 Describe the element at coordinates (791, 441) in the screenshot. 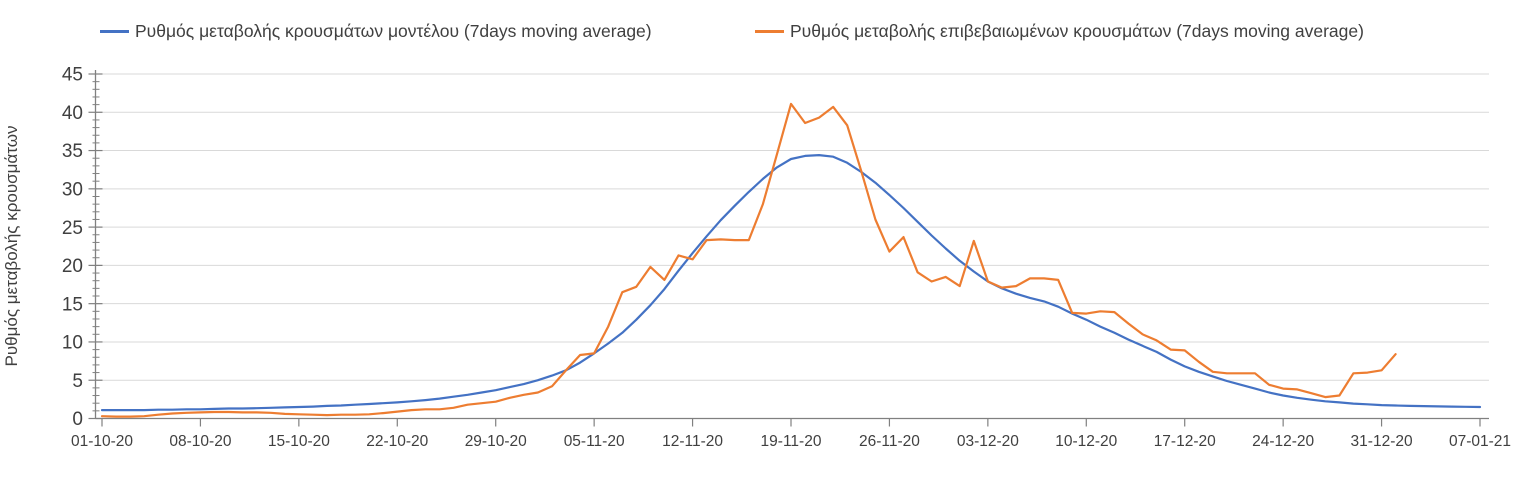

I see `x-tick-label-7: 19-11-20` at that location.